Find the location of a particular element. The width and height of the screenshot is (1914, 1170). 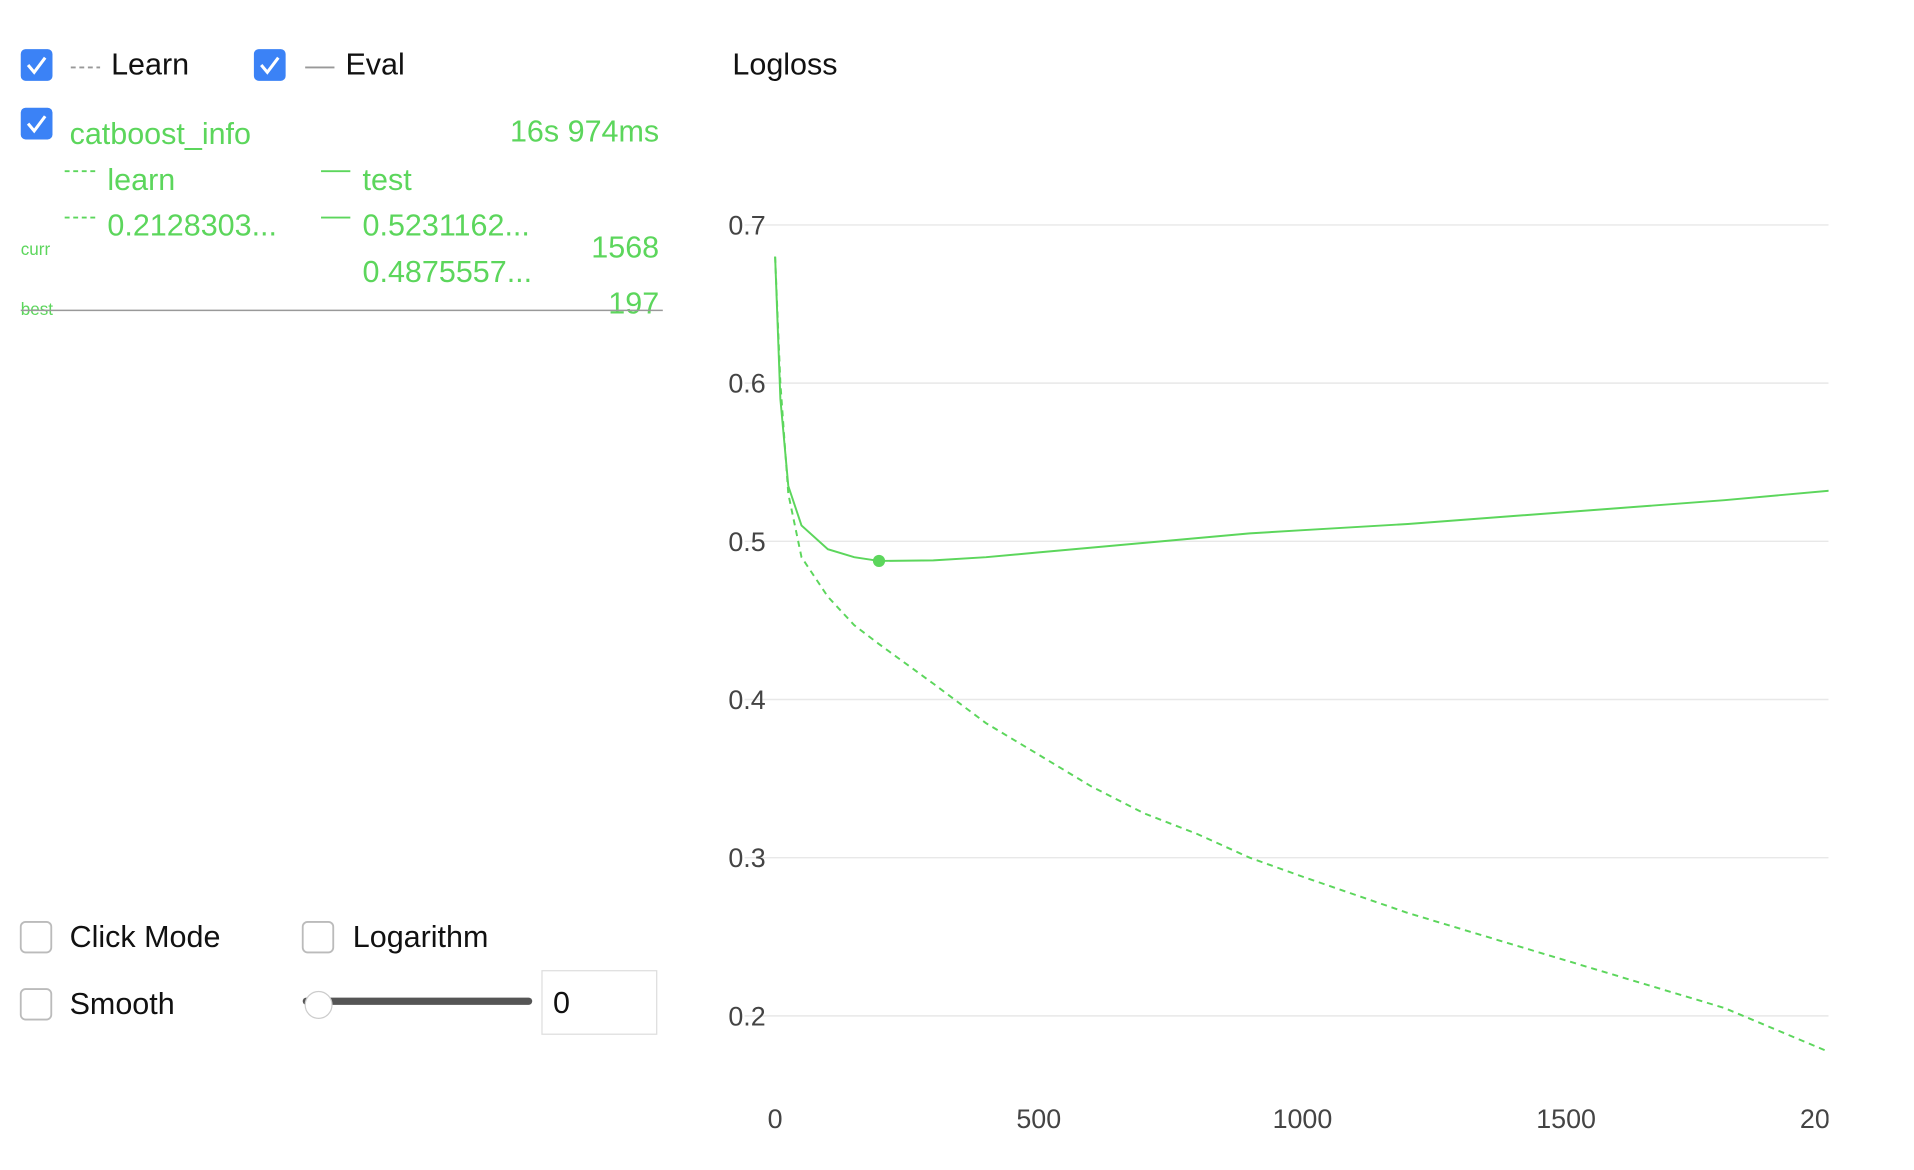

x-tick-label: 2000 is located at coordinates (1830, 1119).